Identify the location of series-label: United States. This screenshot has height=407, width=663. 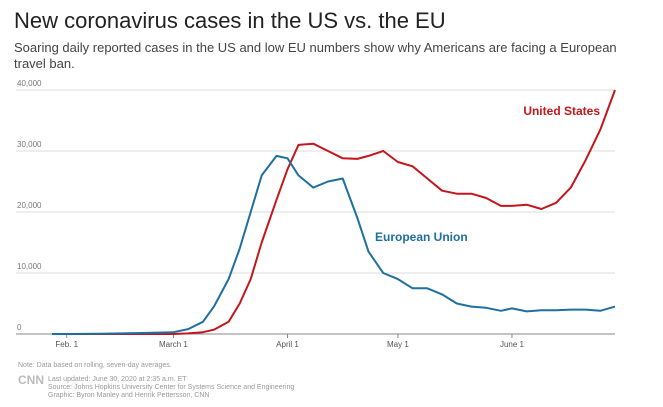
(561, 111).